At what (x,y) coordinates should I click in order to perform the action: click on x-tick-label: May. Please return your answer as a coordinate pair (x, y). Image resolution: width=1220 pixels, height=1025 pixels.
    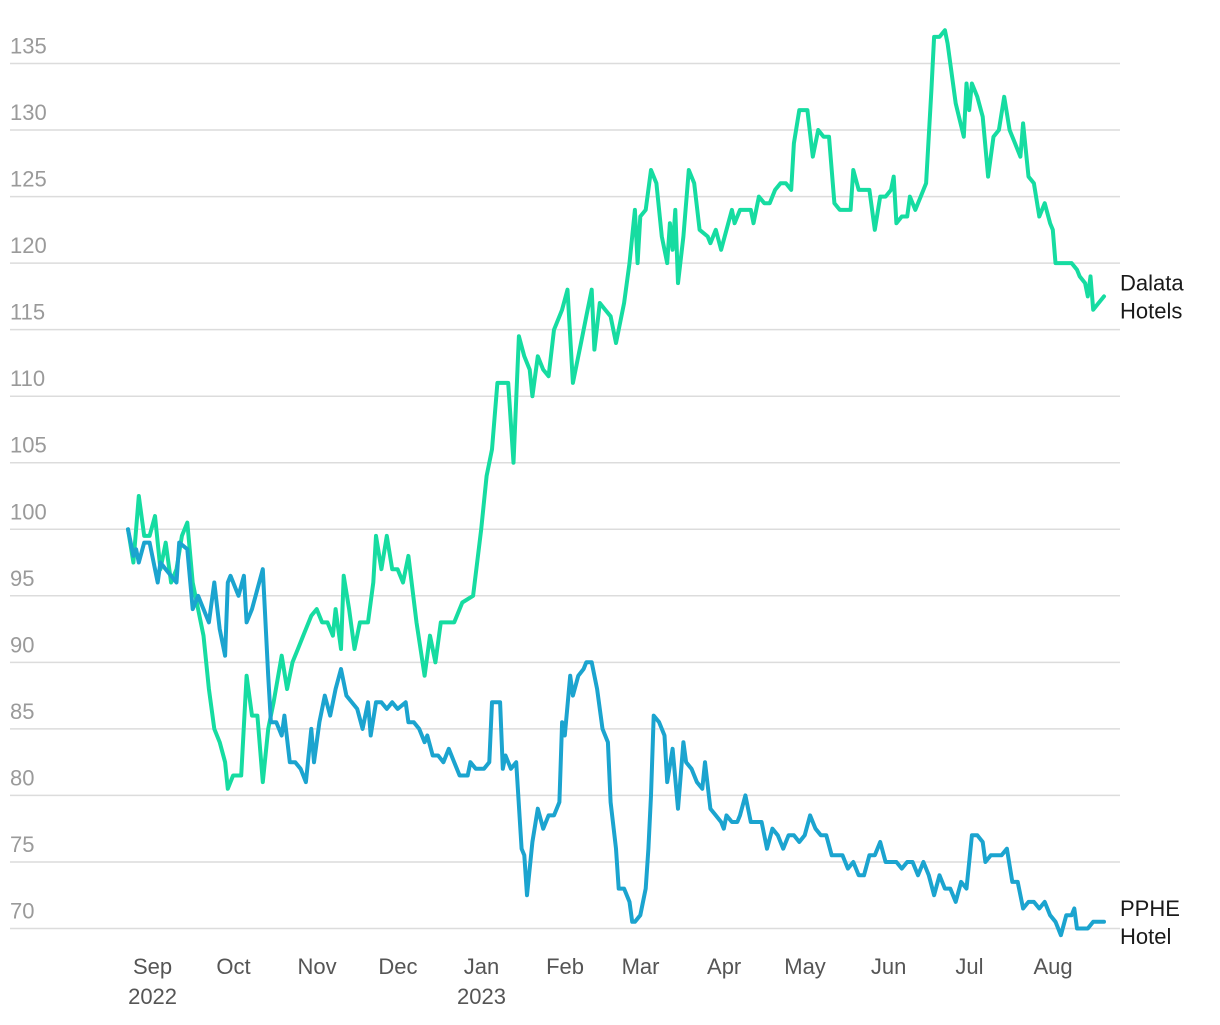
    Looking at the image, I should click on (805, 966).